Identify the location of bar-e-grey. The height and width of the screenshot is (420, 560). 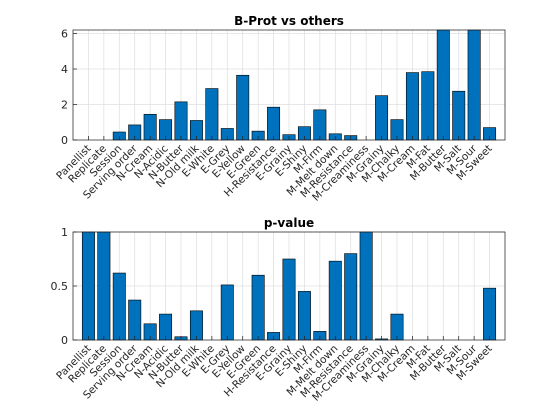
(227, 312).